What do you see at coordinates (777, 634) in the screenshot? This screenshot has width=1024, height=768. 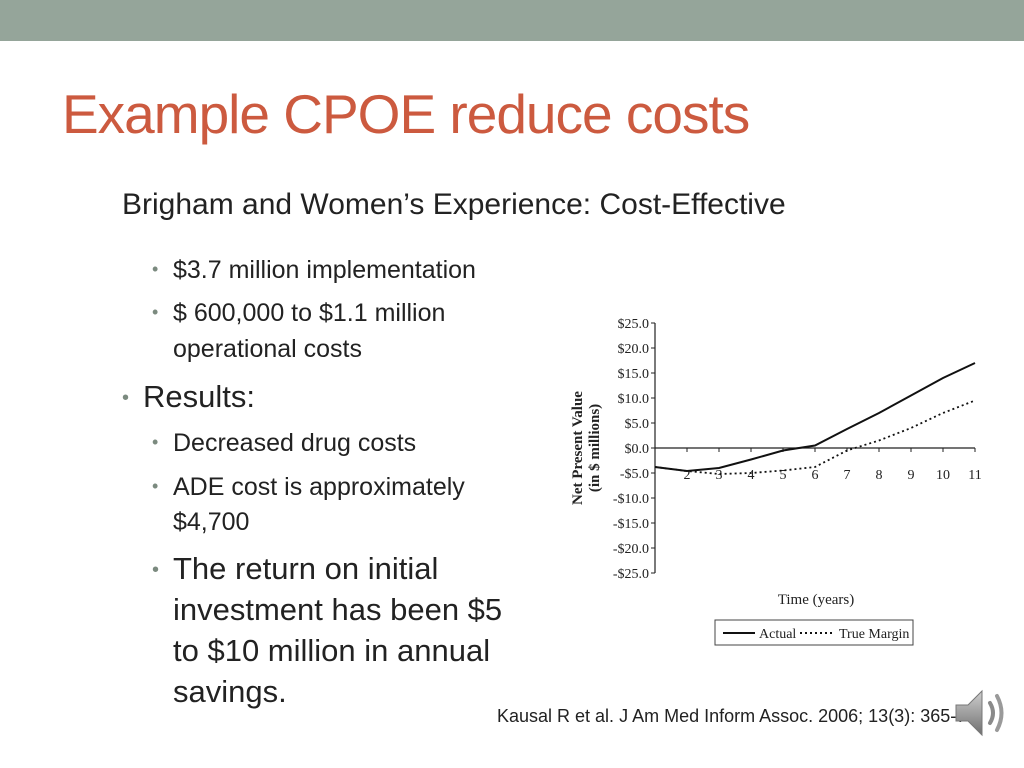 I see `legend-actual-label: Actual` at bounding box center [777, 634].